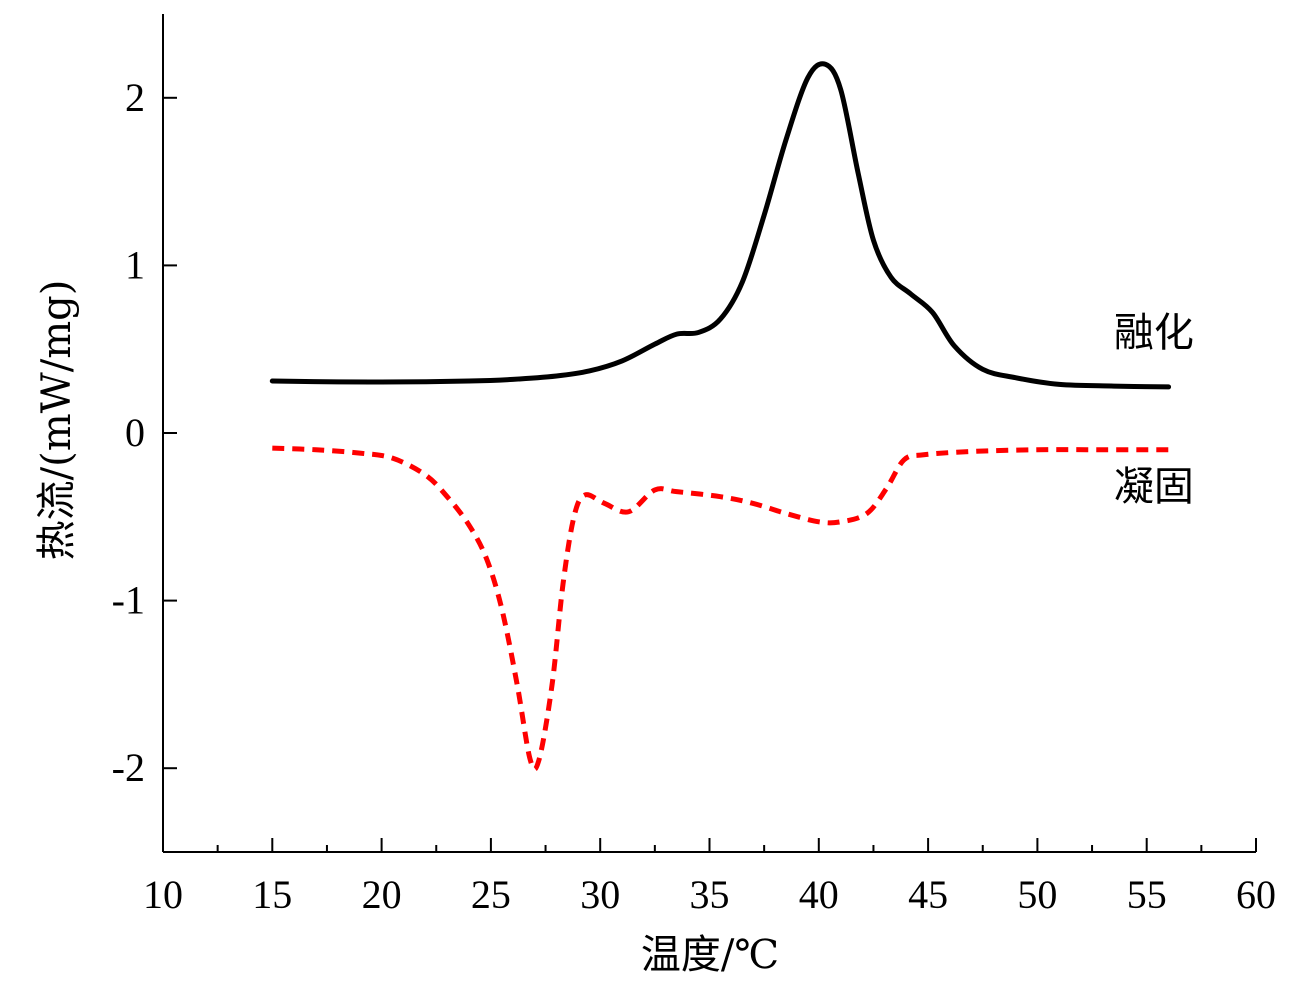  Describe the element at coordinates (272, 894) in the screenshot. I see `x-tick-label: 15` at that location.